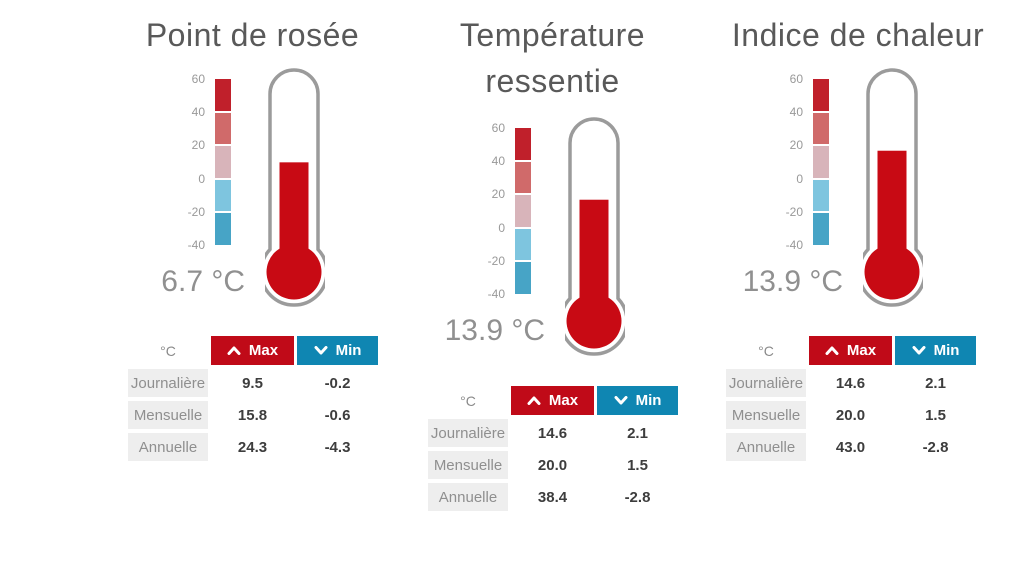 This screenshot has width=1024, height=575. I want to click on row-min-value: -4.3, so click(337, 447).